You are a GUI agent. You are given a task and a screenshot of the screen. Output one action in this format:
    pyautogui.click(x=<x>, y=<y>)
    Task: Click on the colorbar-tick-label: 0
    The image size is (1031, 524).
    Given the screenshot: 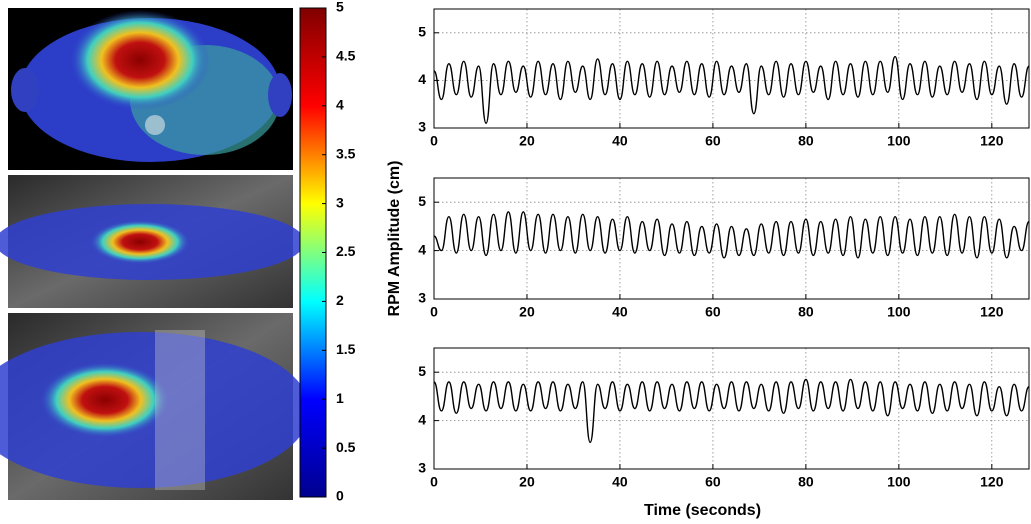 What is the action you would take?
    pyautogui.click(x=340, y=496)
    